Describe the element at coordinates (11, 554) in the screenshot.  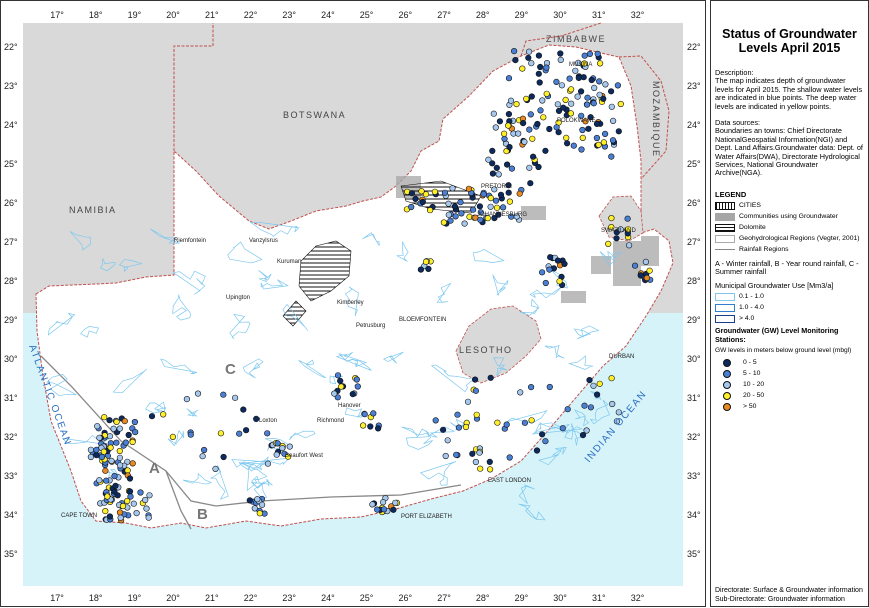
I see `lat-tick-left: 35°` at that location.